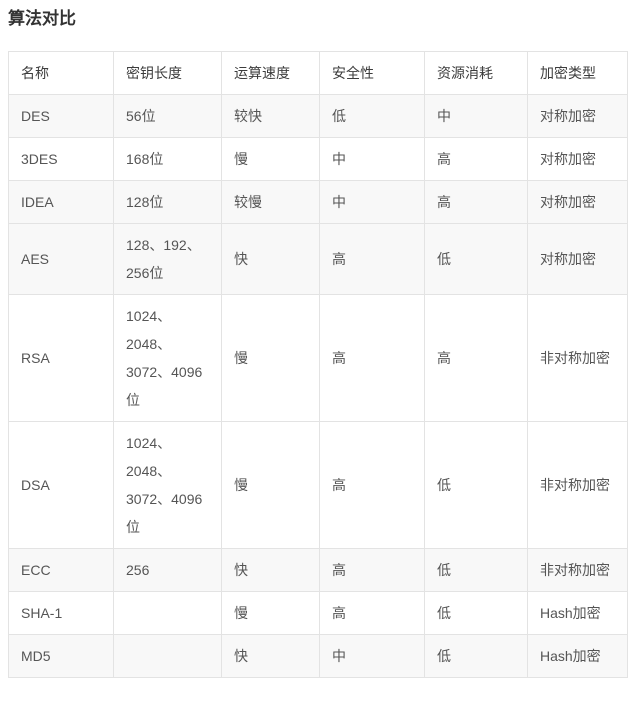  What do you see at coordinates (270, 202) in the screenshot?
I see `cell-speed: 较慢` at bounding box center [270, 202].